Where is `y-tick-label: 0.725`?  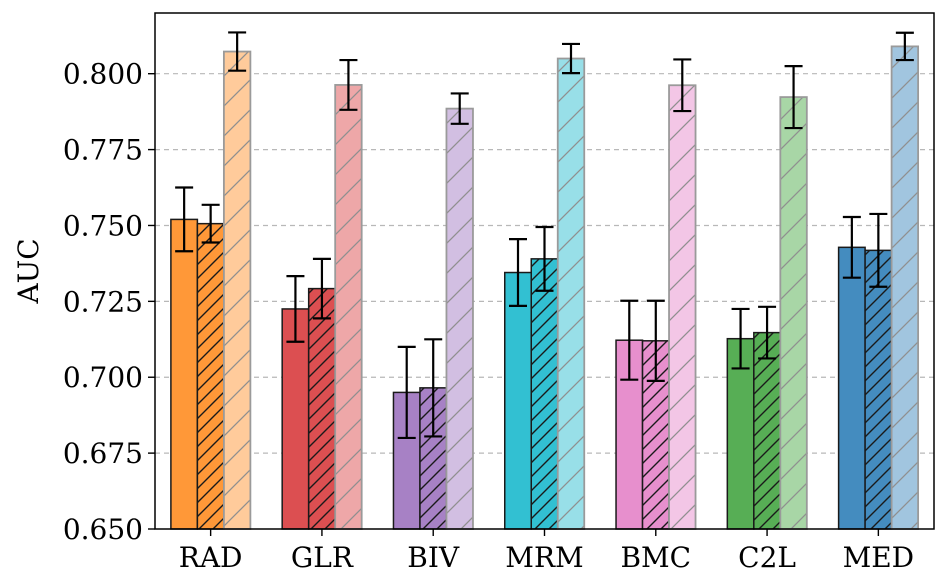
y-tick-label: 0.725 is located at coordinates (103, 301).